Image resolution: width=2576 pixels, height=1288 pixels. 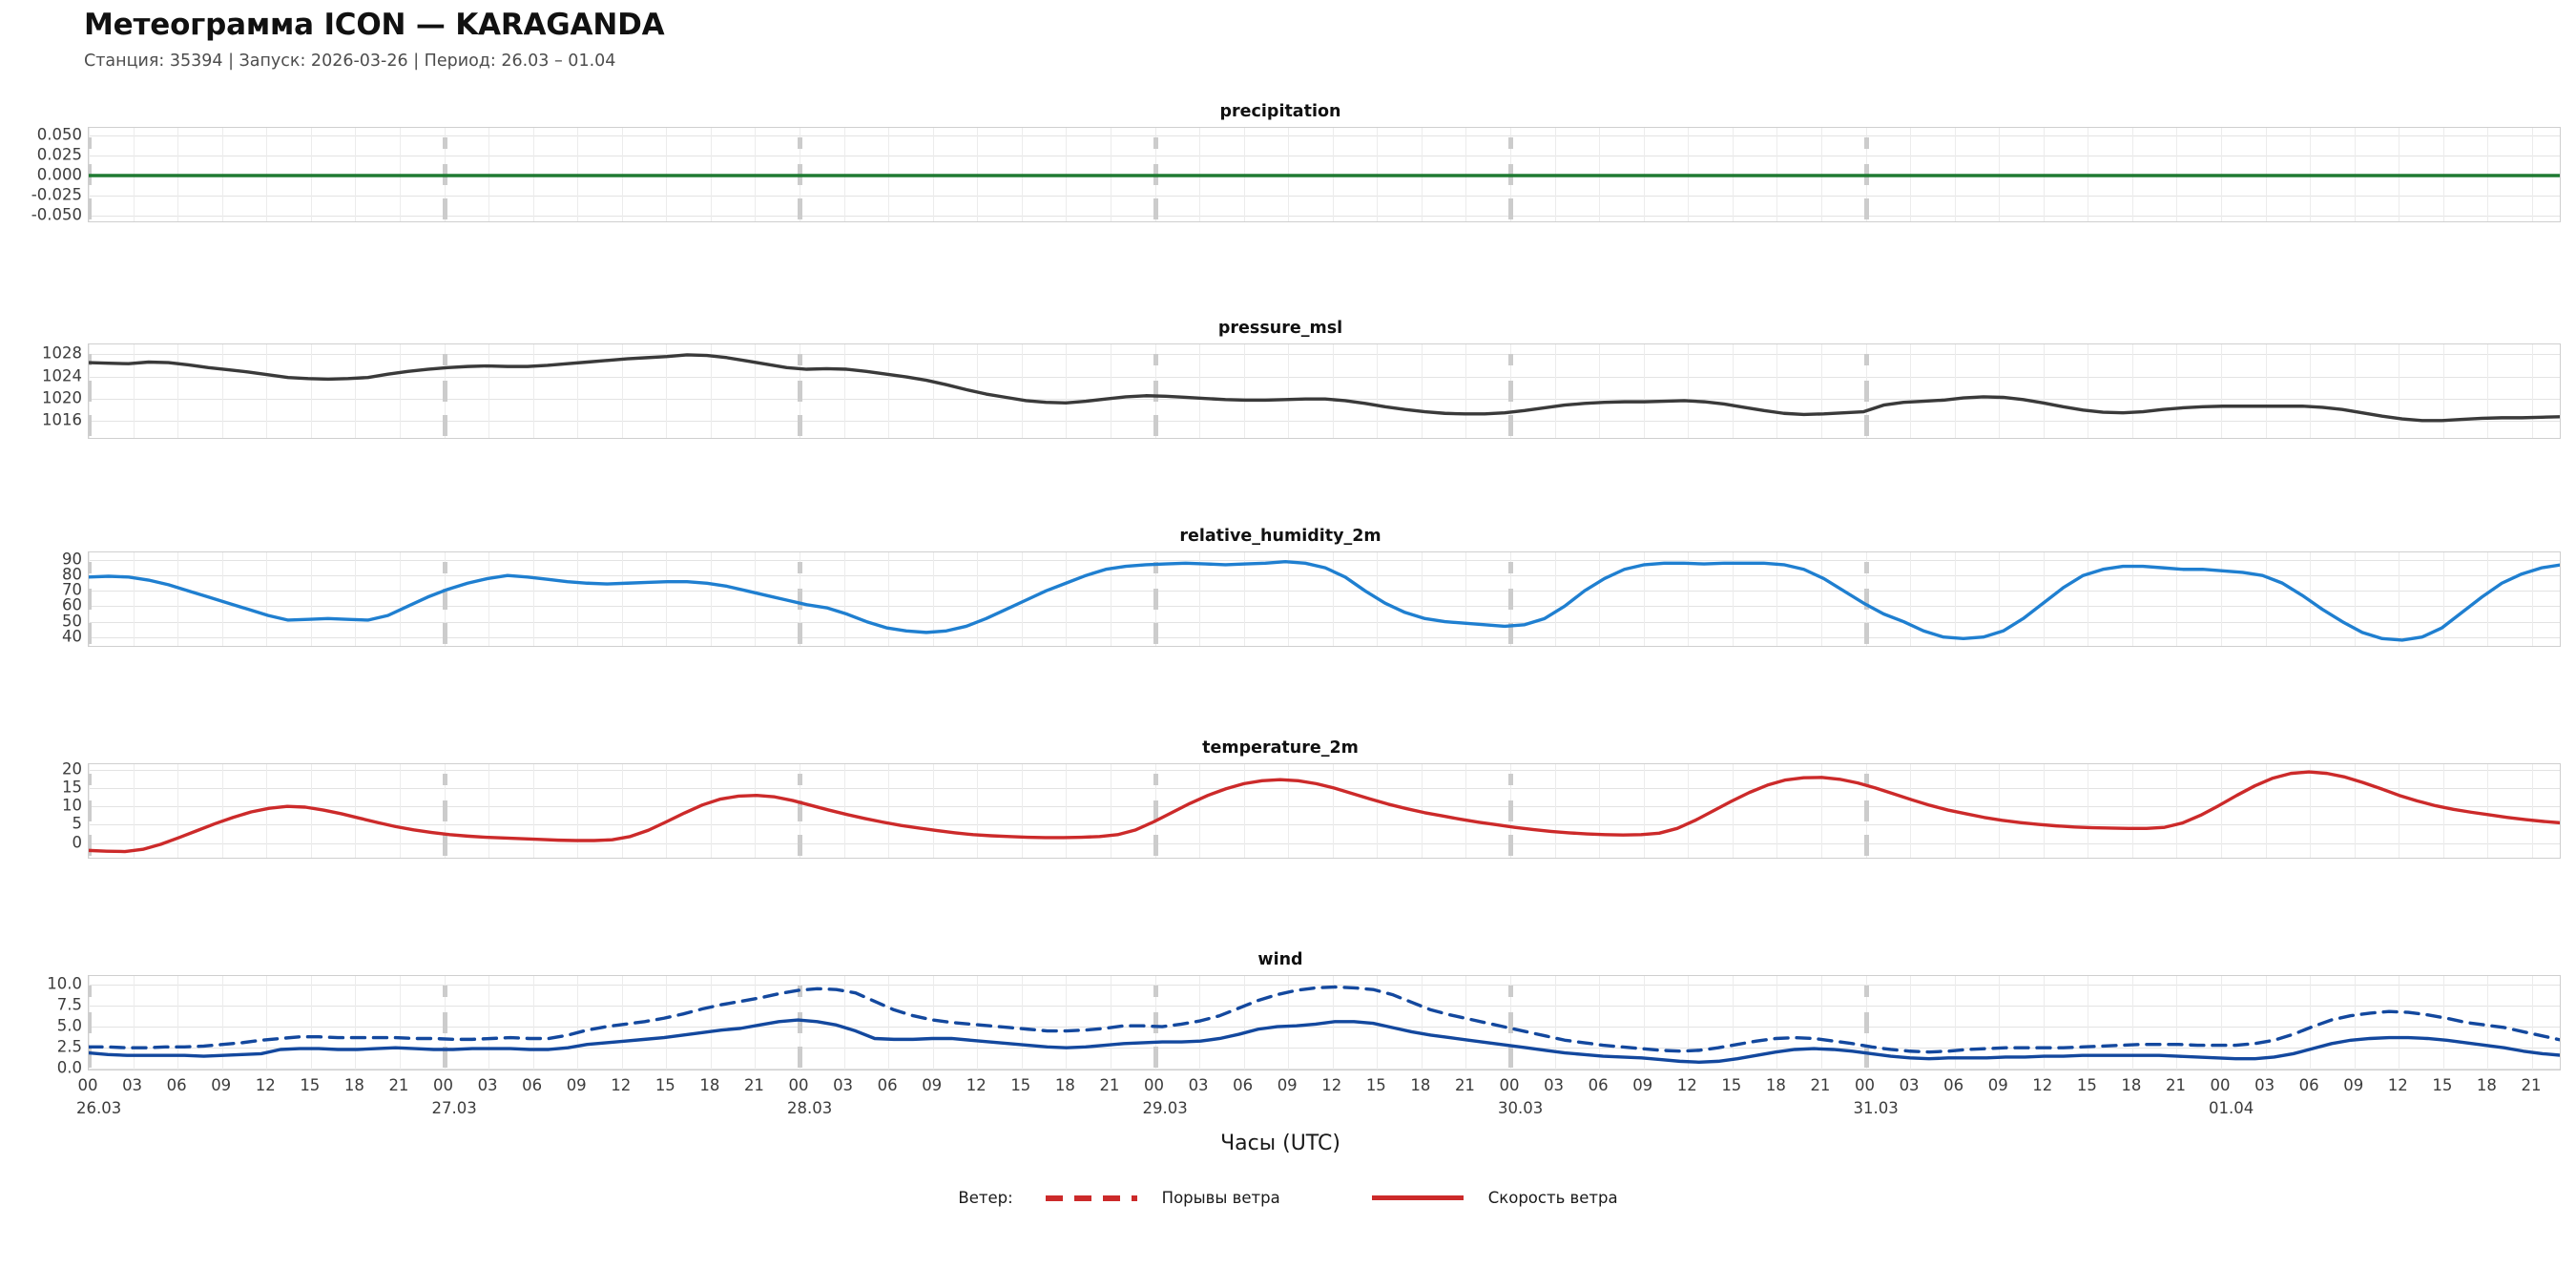 I want to click on plot-area-precipitation, so click(x=1324, y=174).